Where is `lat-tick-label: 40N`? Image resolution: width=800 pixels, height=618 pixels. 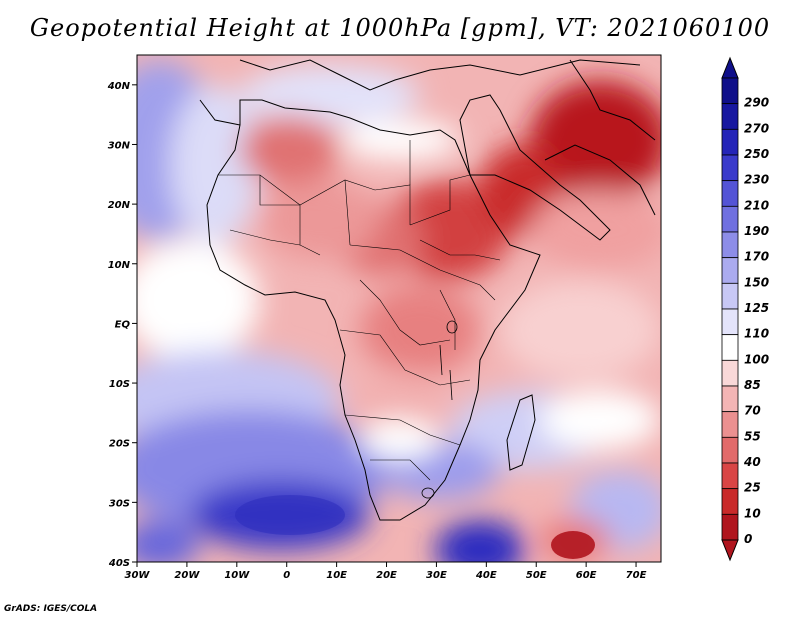
lat-tick-label: 40N is located at coordinates (119, 86).